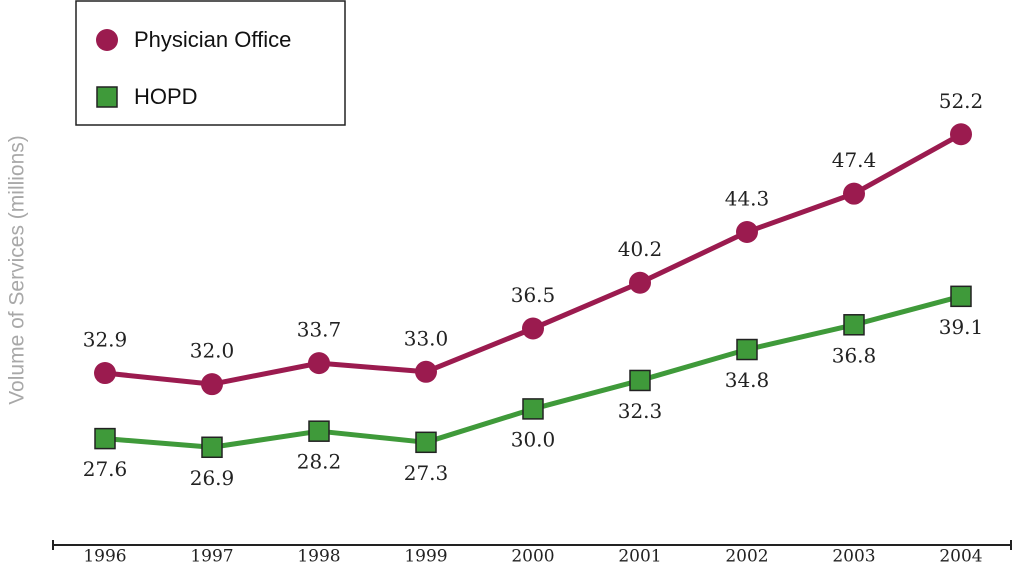  Describe the element at coordinates (854, 160) in the screenshot. I see `data-label: 47.4` at that location.